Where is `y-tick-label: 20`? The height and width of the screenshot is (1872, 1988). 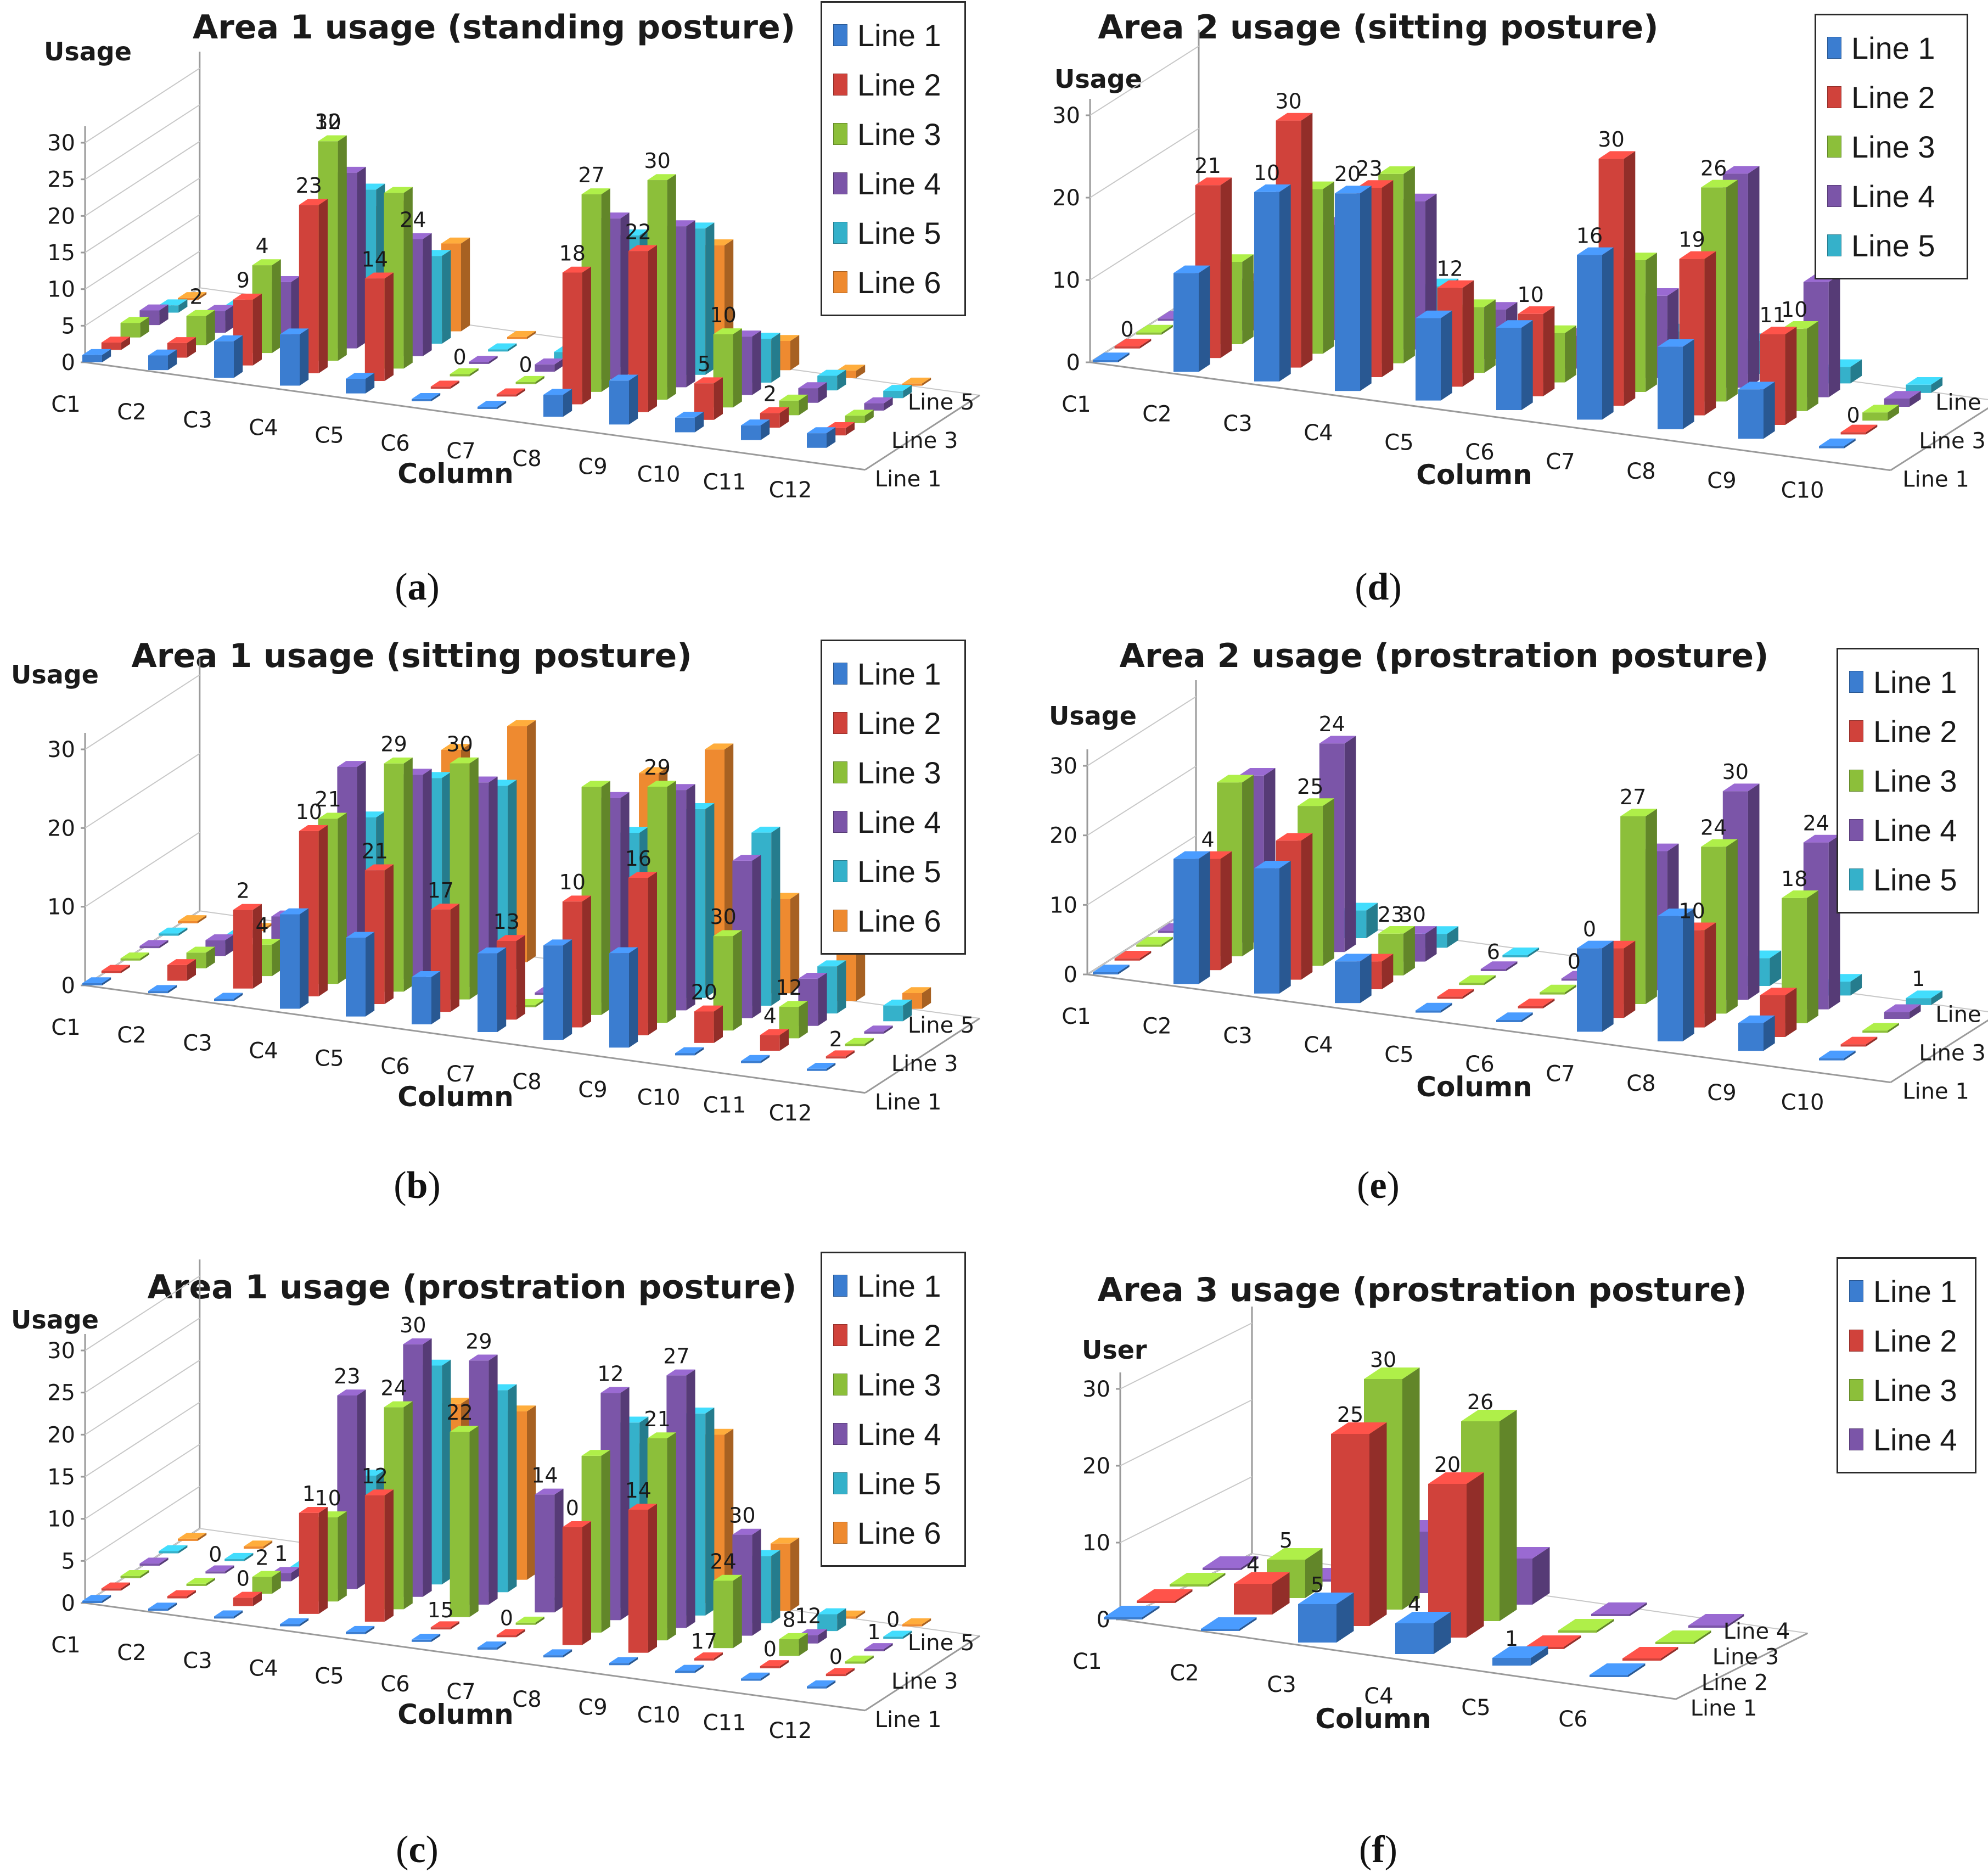 y-tick-label: 20 is located at coordinates (61, 1435).